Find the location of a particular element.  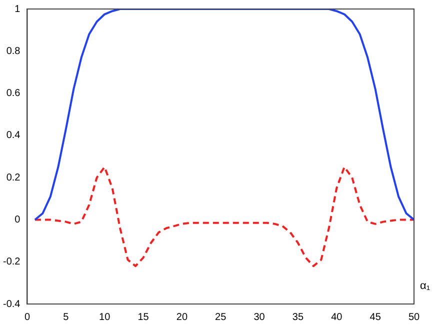

y-tick-label: 0 is located at coordinates (17, 220).